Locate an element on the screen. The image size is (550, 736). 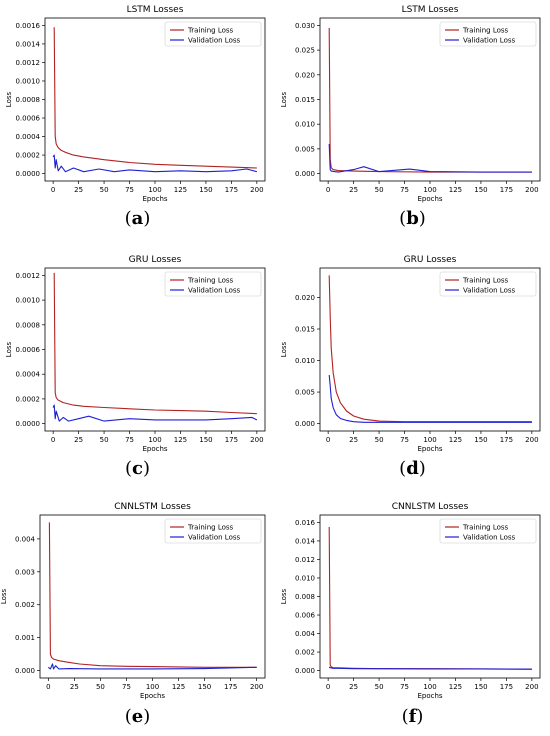
x-tick-label-a-3: 75 is located at coordinates (129, 190).